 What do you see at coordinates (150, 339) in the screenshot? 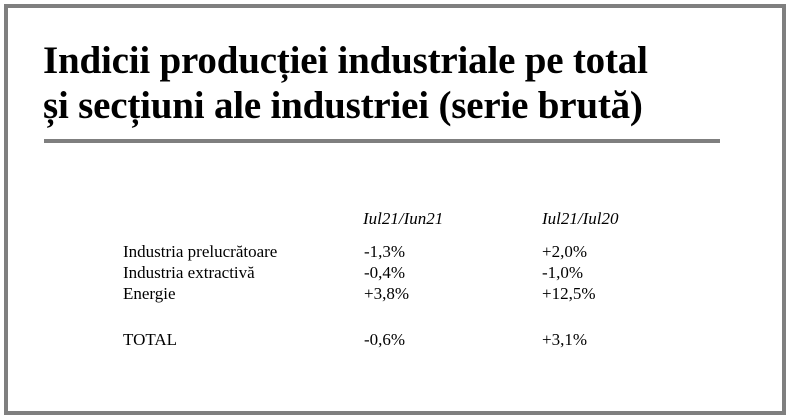
I see `row-label: TOTAL` at bounding box center [150, 339].